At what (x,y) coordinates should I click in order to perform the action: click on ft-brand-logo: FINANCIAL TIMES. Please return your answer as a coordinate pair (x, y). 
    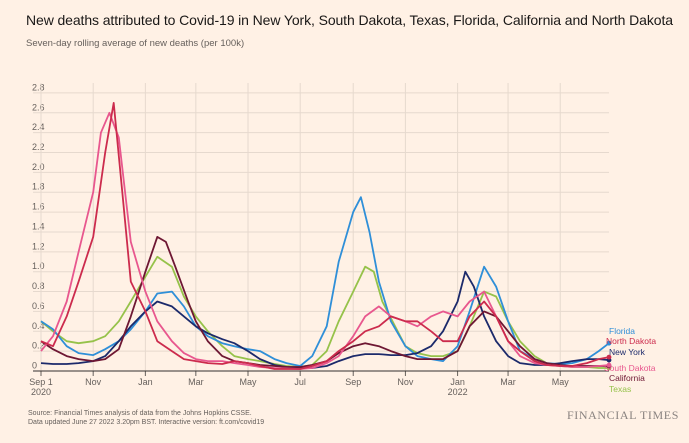
    Looking at the image, I should click on (622, 415).